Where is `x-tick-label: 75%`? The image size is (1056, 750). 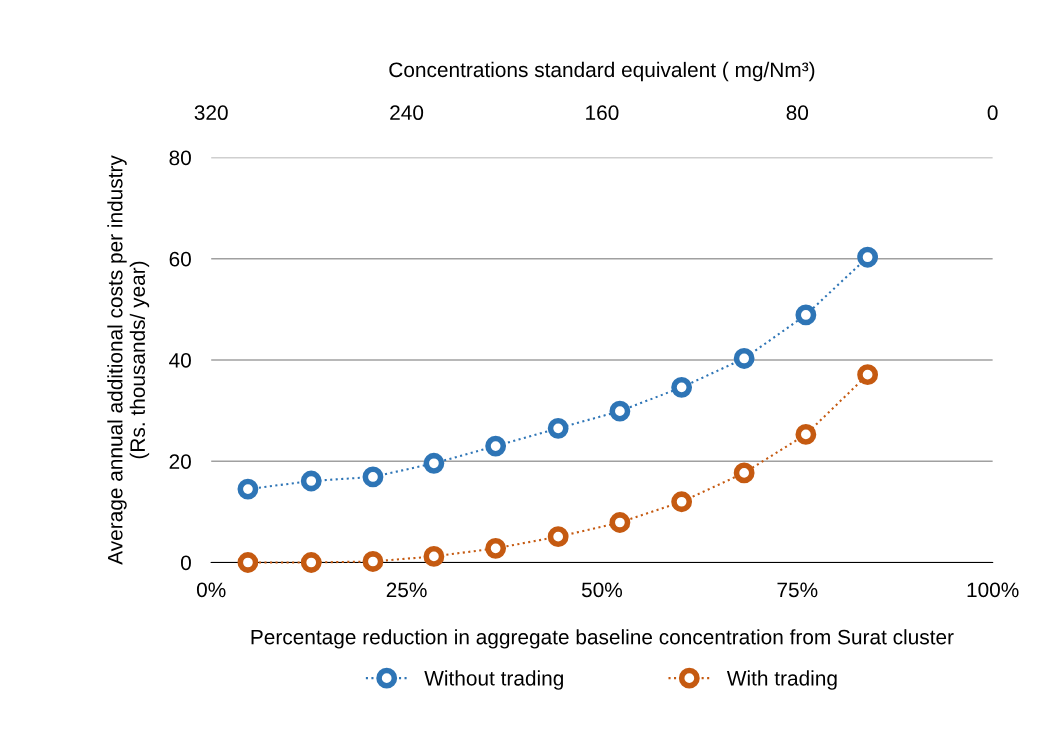
x-tick-label: 75% is located at coordinates (797, 590).